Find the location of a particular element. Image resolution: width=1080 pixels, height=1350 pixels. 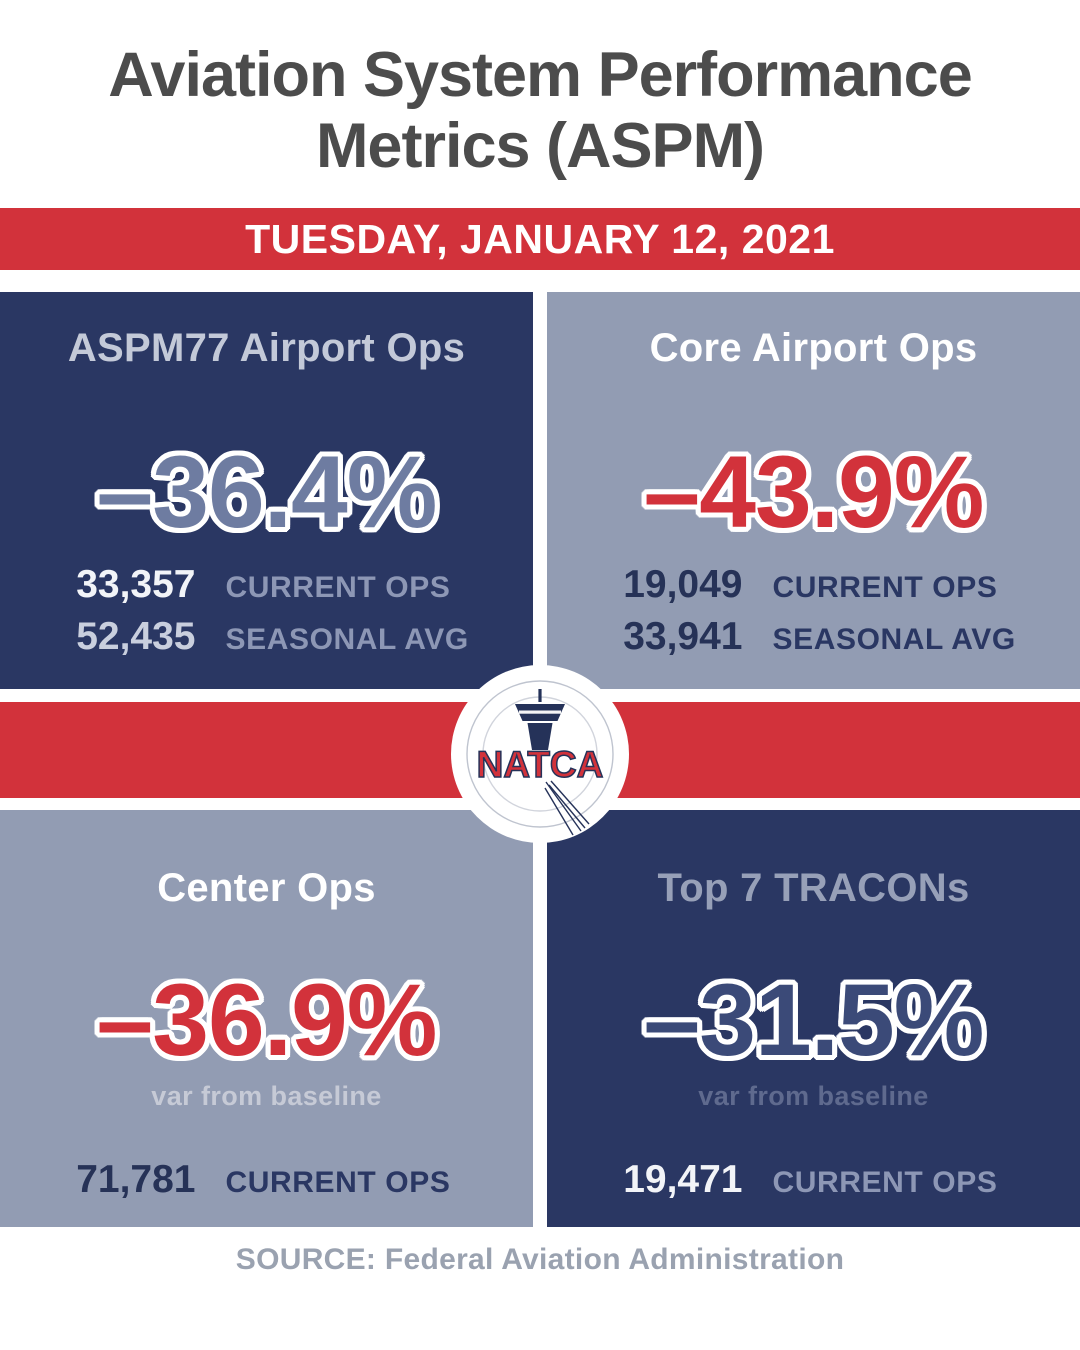

natca-logo-text: NATCA is located at coordinates (540, 764).